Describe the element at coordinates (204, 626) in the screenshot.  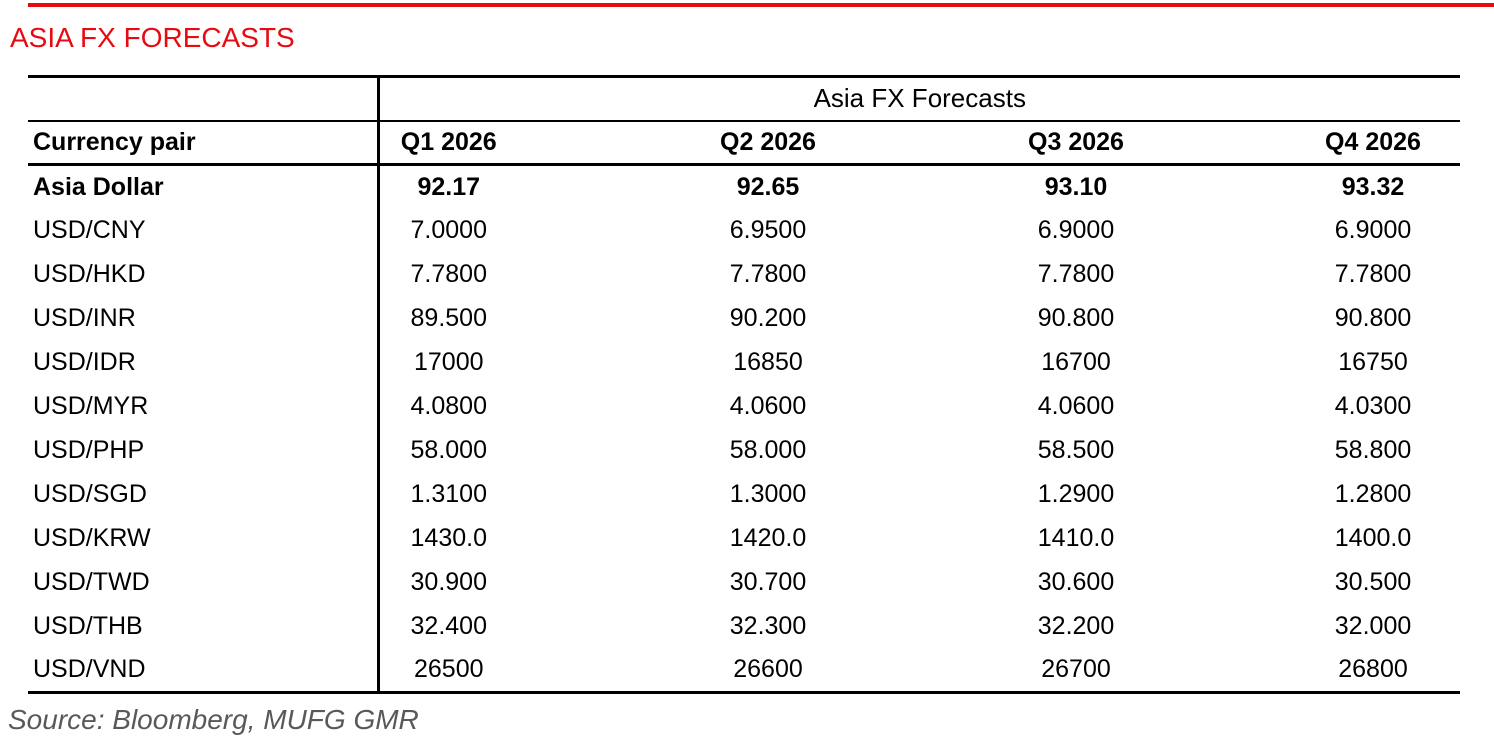
I see `currency-pair-cell: USD/THB` at that location.